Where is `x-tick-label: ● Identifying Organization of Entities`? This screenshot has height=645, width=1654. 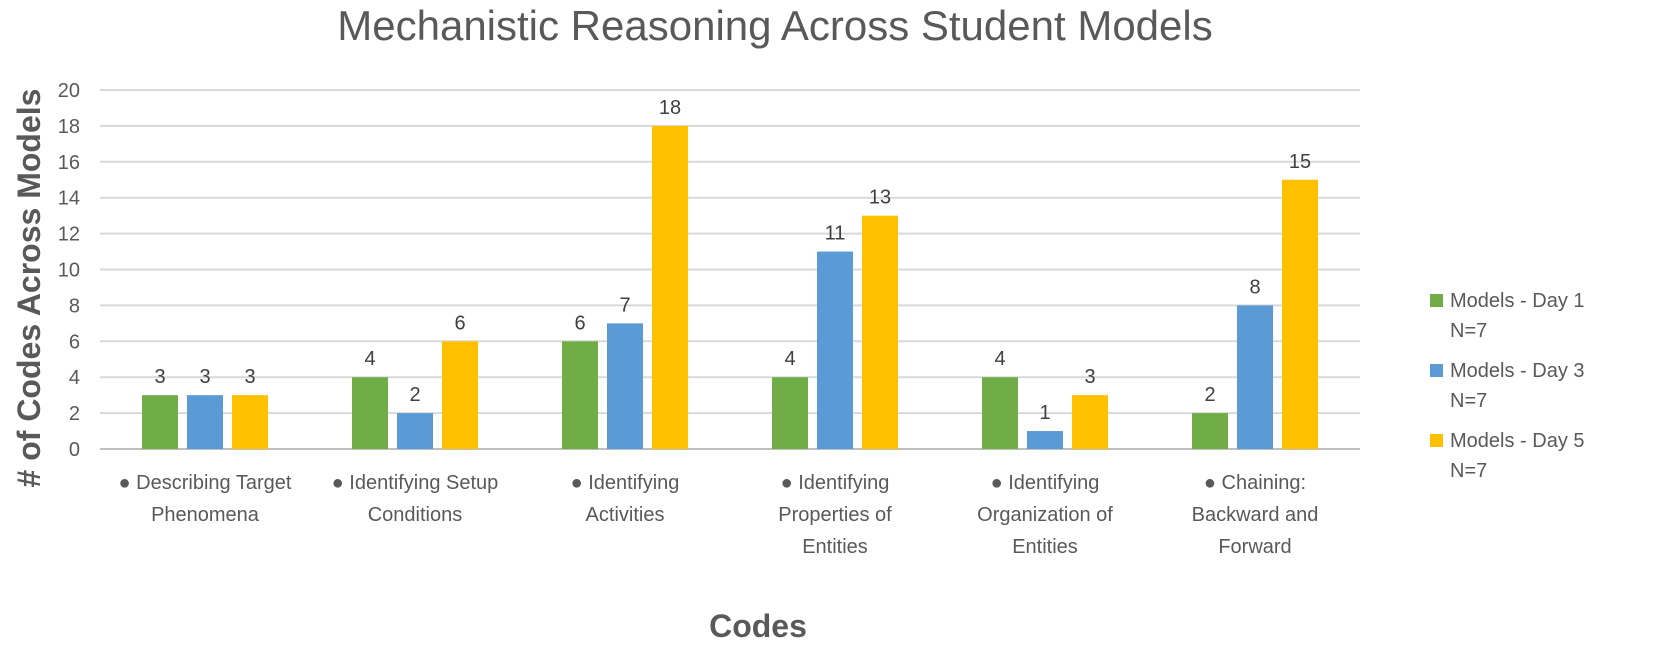 x-tick-label: ● Identifying Organization of Entities is located at coordinates (1045, 515).